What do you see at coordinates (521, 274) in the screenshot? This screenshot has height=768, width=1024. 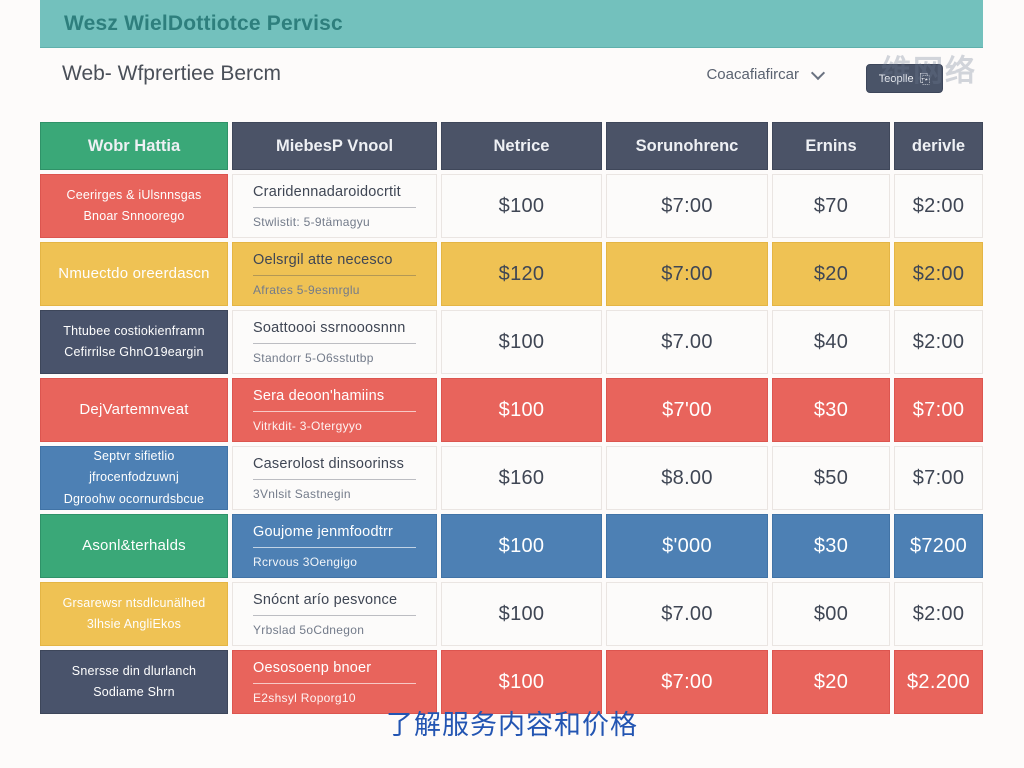 I see `price-cell: $120` at bounding box center [521, 274].